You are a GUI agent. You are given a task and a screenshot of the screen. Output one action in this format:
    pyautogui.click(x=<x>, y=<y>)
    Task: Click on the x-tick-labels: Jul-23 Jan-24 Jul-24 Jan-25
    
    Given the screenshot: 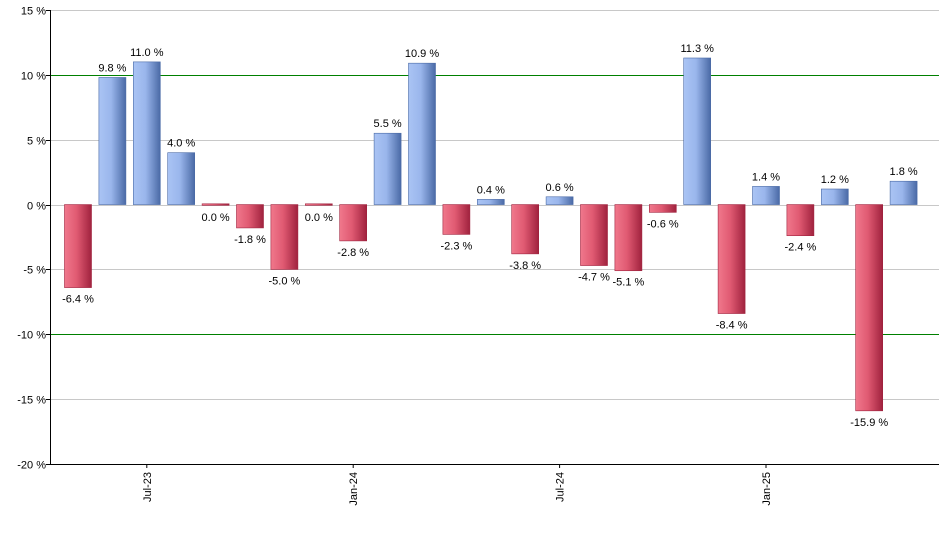 What is the action you would take?
    pyautogui.click(x=457, y=489)
    